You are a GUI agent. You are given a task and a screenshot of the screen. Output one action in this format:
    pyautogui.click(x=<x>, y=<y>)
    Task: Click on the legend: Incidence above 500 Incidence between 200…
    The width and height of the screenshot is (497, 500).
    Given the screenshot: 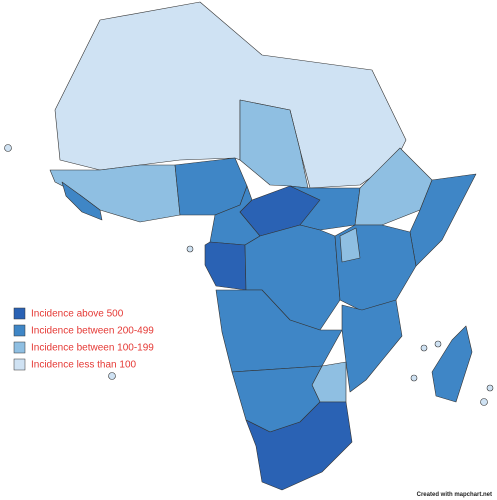 What is the action you would take?
    pyautogui.click(x=83, y=339)
    